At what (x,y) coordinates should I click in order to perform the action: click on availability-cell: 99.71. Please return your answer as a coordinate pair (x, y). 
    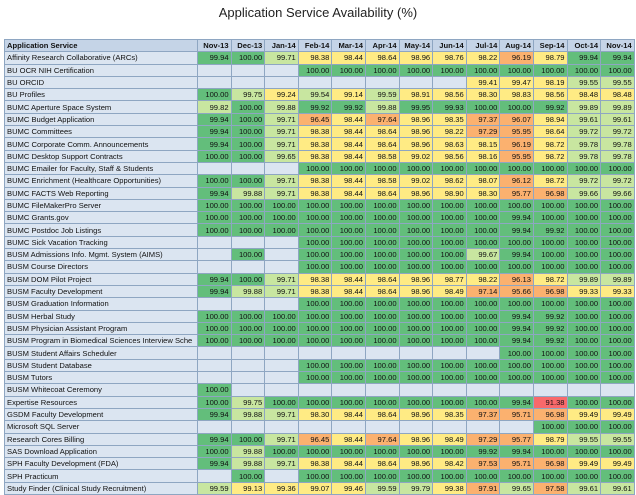
    Looking at the image, I should click on (281, 279).